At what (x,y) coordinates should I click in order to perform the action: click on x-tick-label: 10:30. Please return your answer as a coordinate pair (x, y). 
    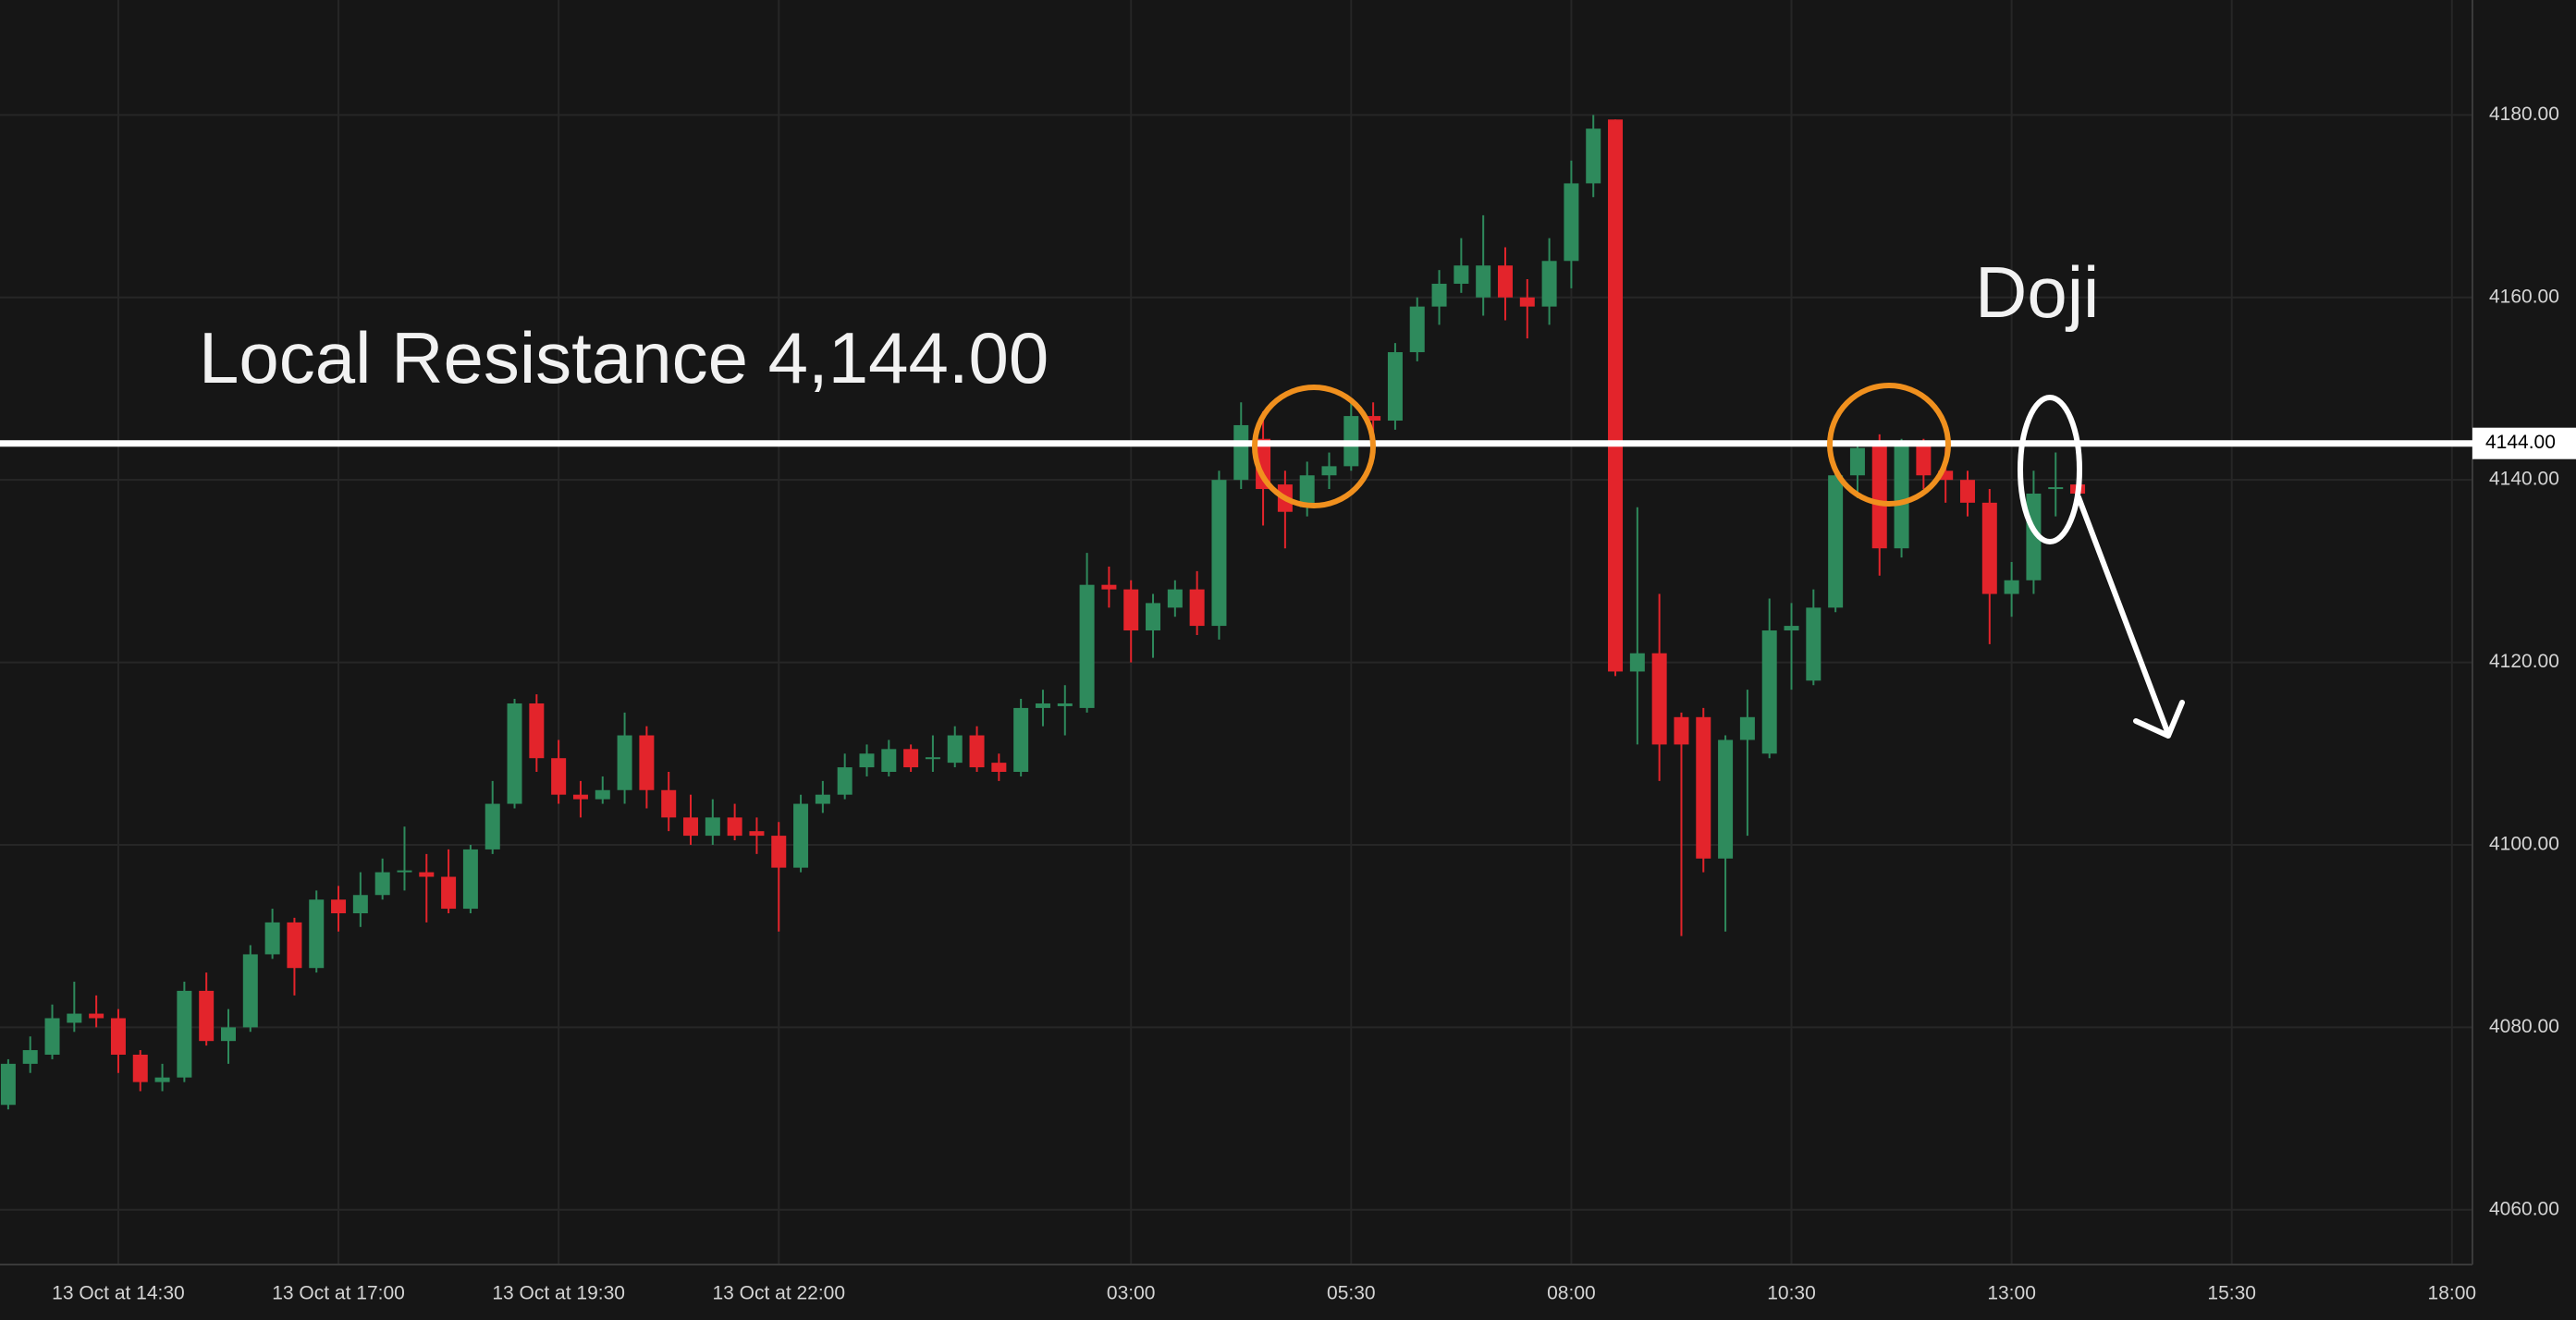
    Looking at the image, I should click on (1791, 1293).